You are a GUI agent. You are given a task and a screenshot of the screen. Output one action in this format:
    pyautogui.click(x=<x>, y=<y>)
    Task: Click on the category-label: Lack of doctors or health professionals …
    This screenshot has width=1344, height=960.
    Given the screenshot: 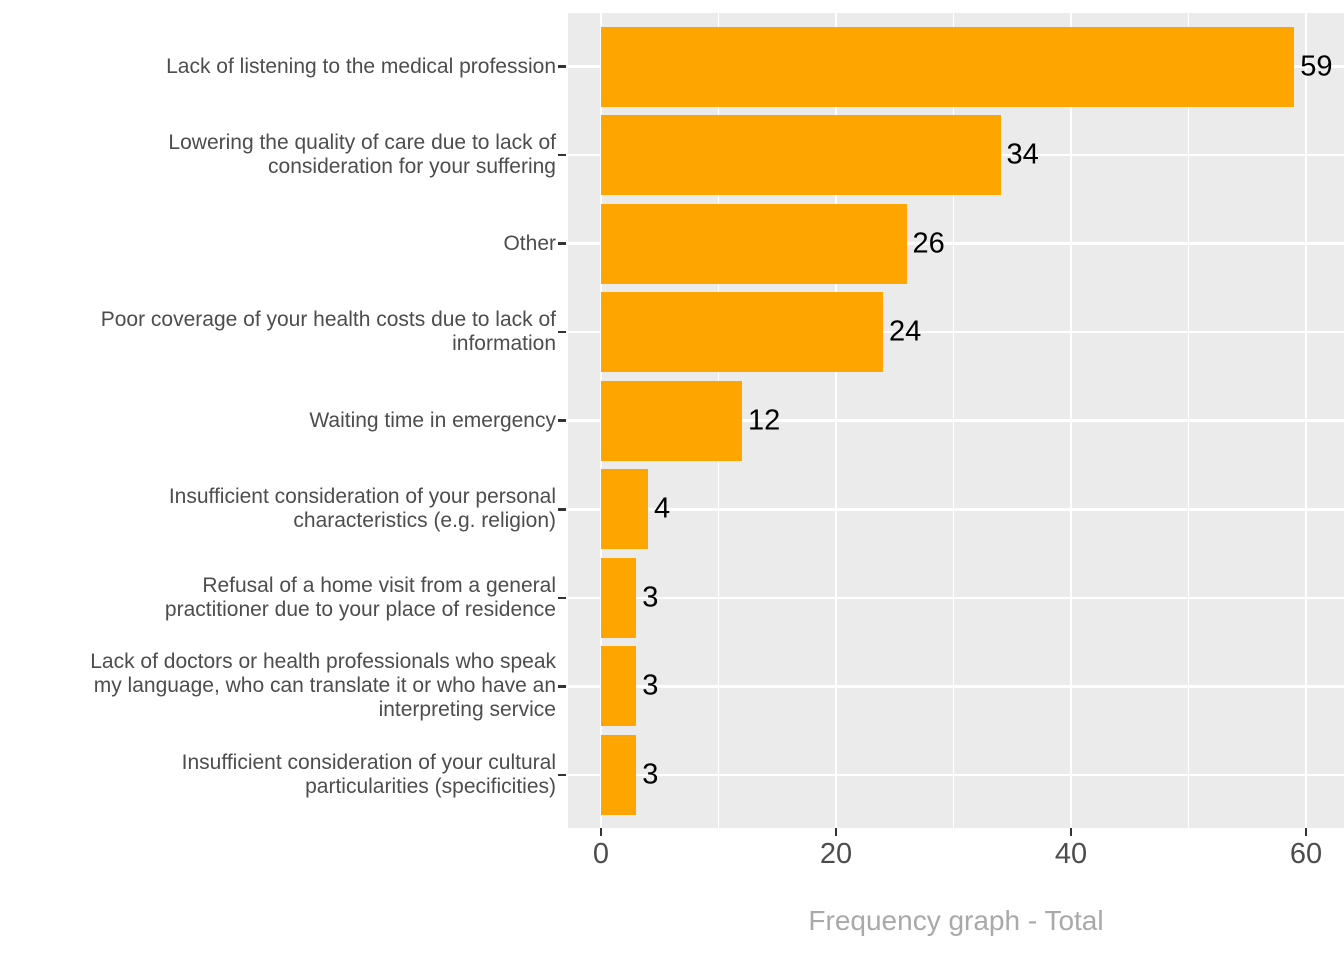 What is the action you would take?
    pyautogui.click(x=323, y=686)
    